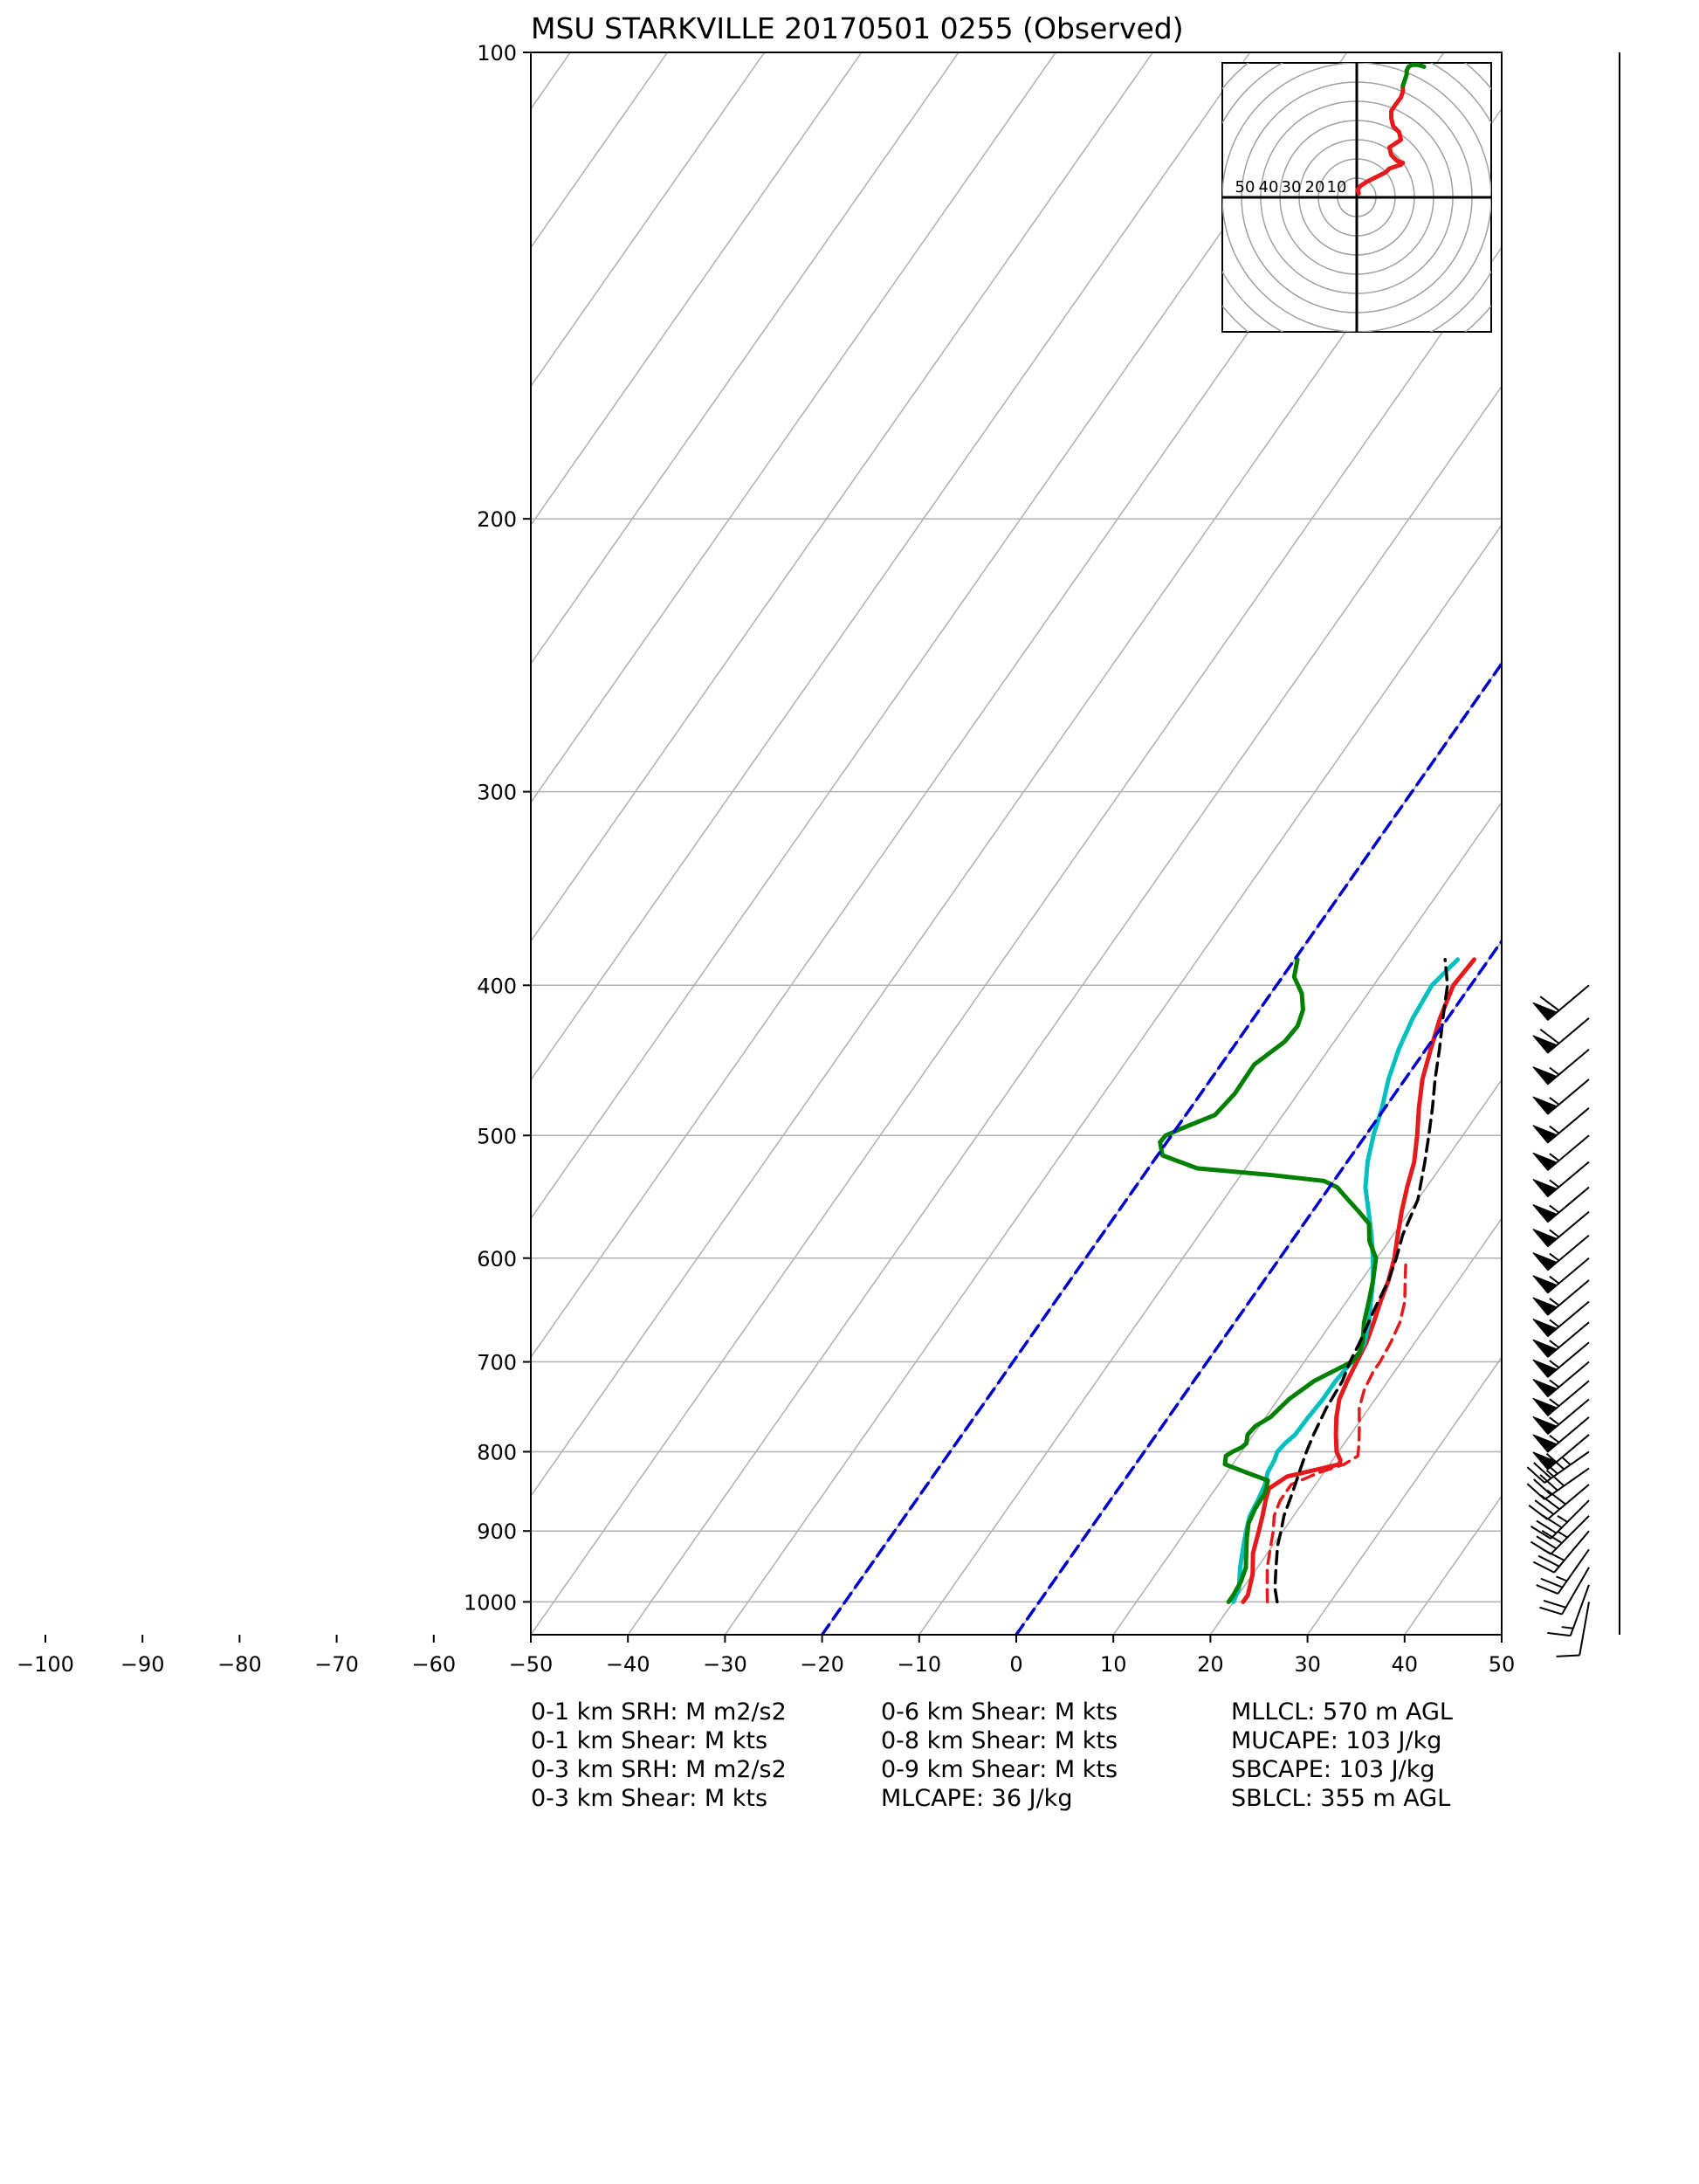  Describe the element at coordinates (659, 1712) in the screenshot. I see `sounding-parameter-text: 0-1 km SRH: M m2/s2` at that location.